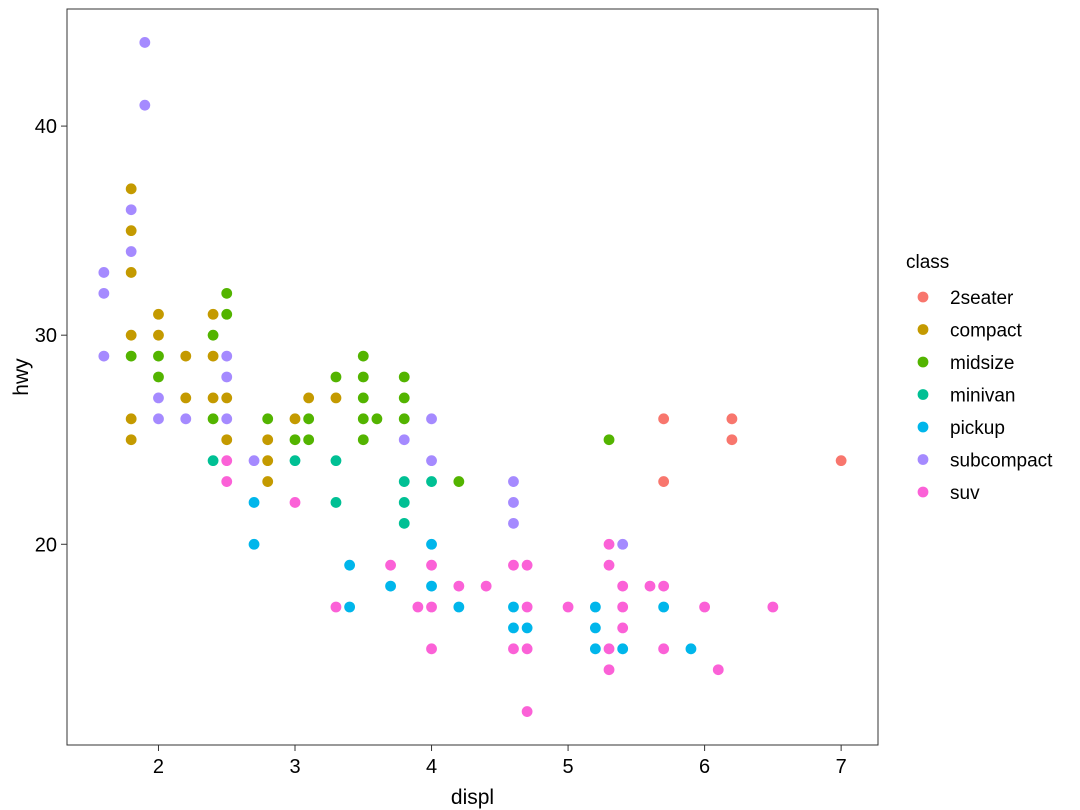  I want to click on x-axis: 2 3 4 5 6 7, so click(500, 761).